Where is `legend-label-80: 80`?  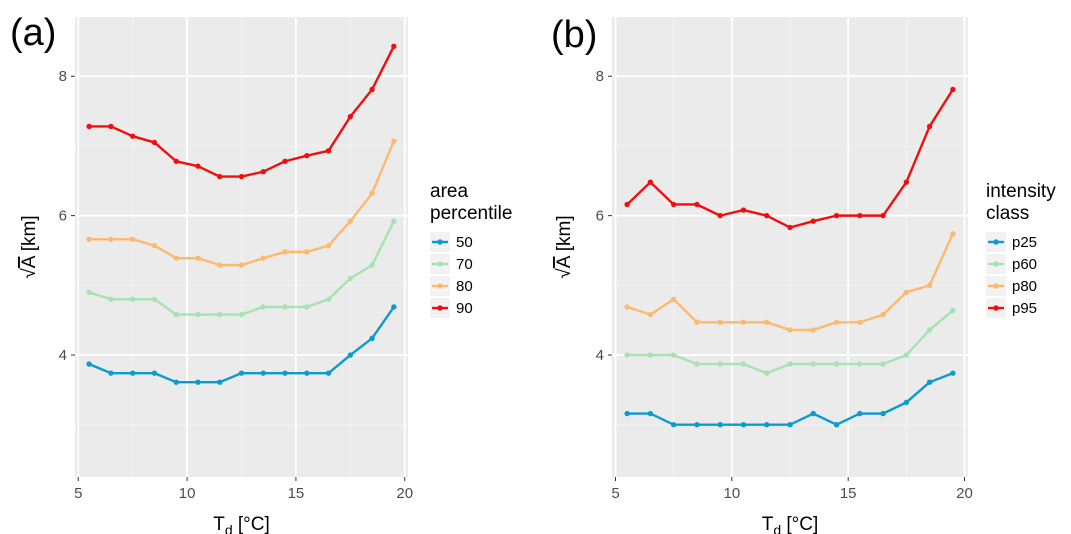
legend-label-80: 80 is located at coordinates (464, 286).